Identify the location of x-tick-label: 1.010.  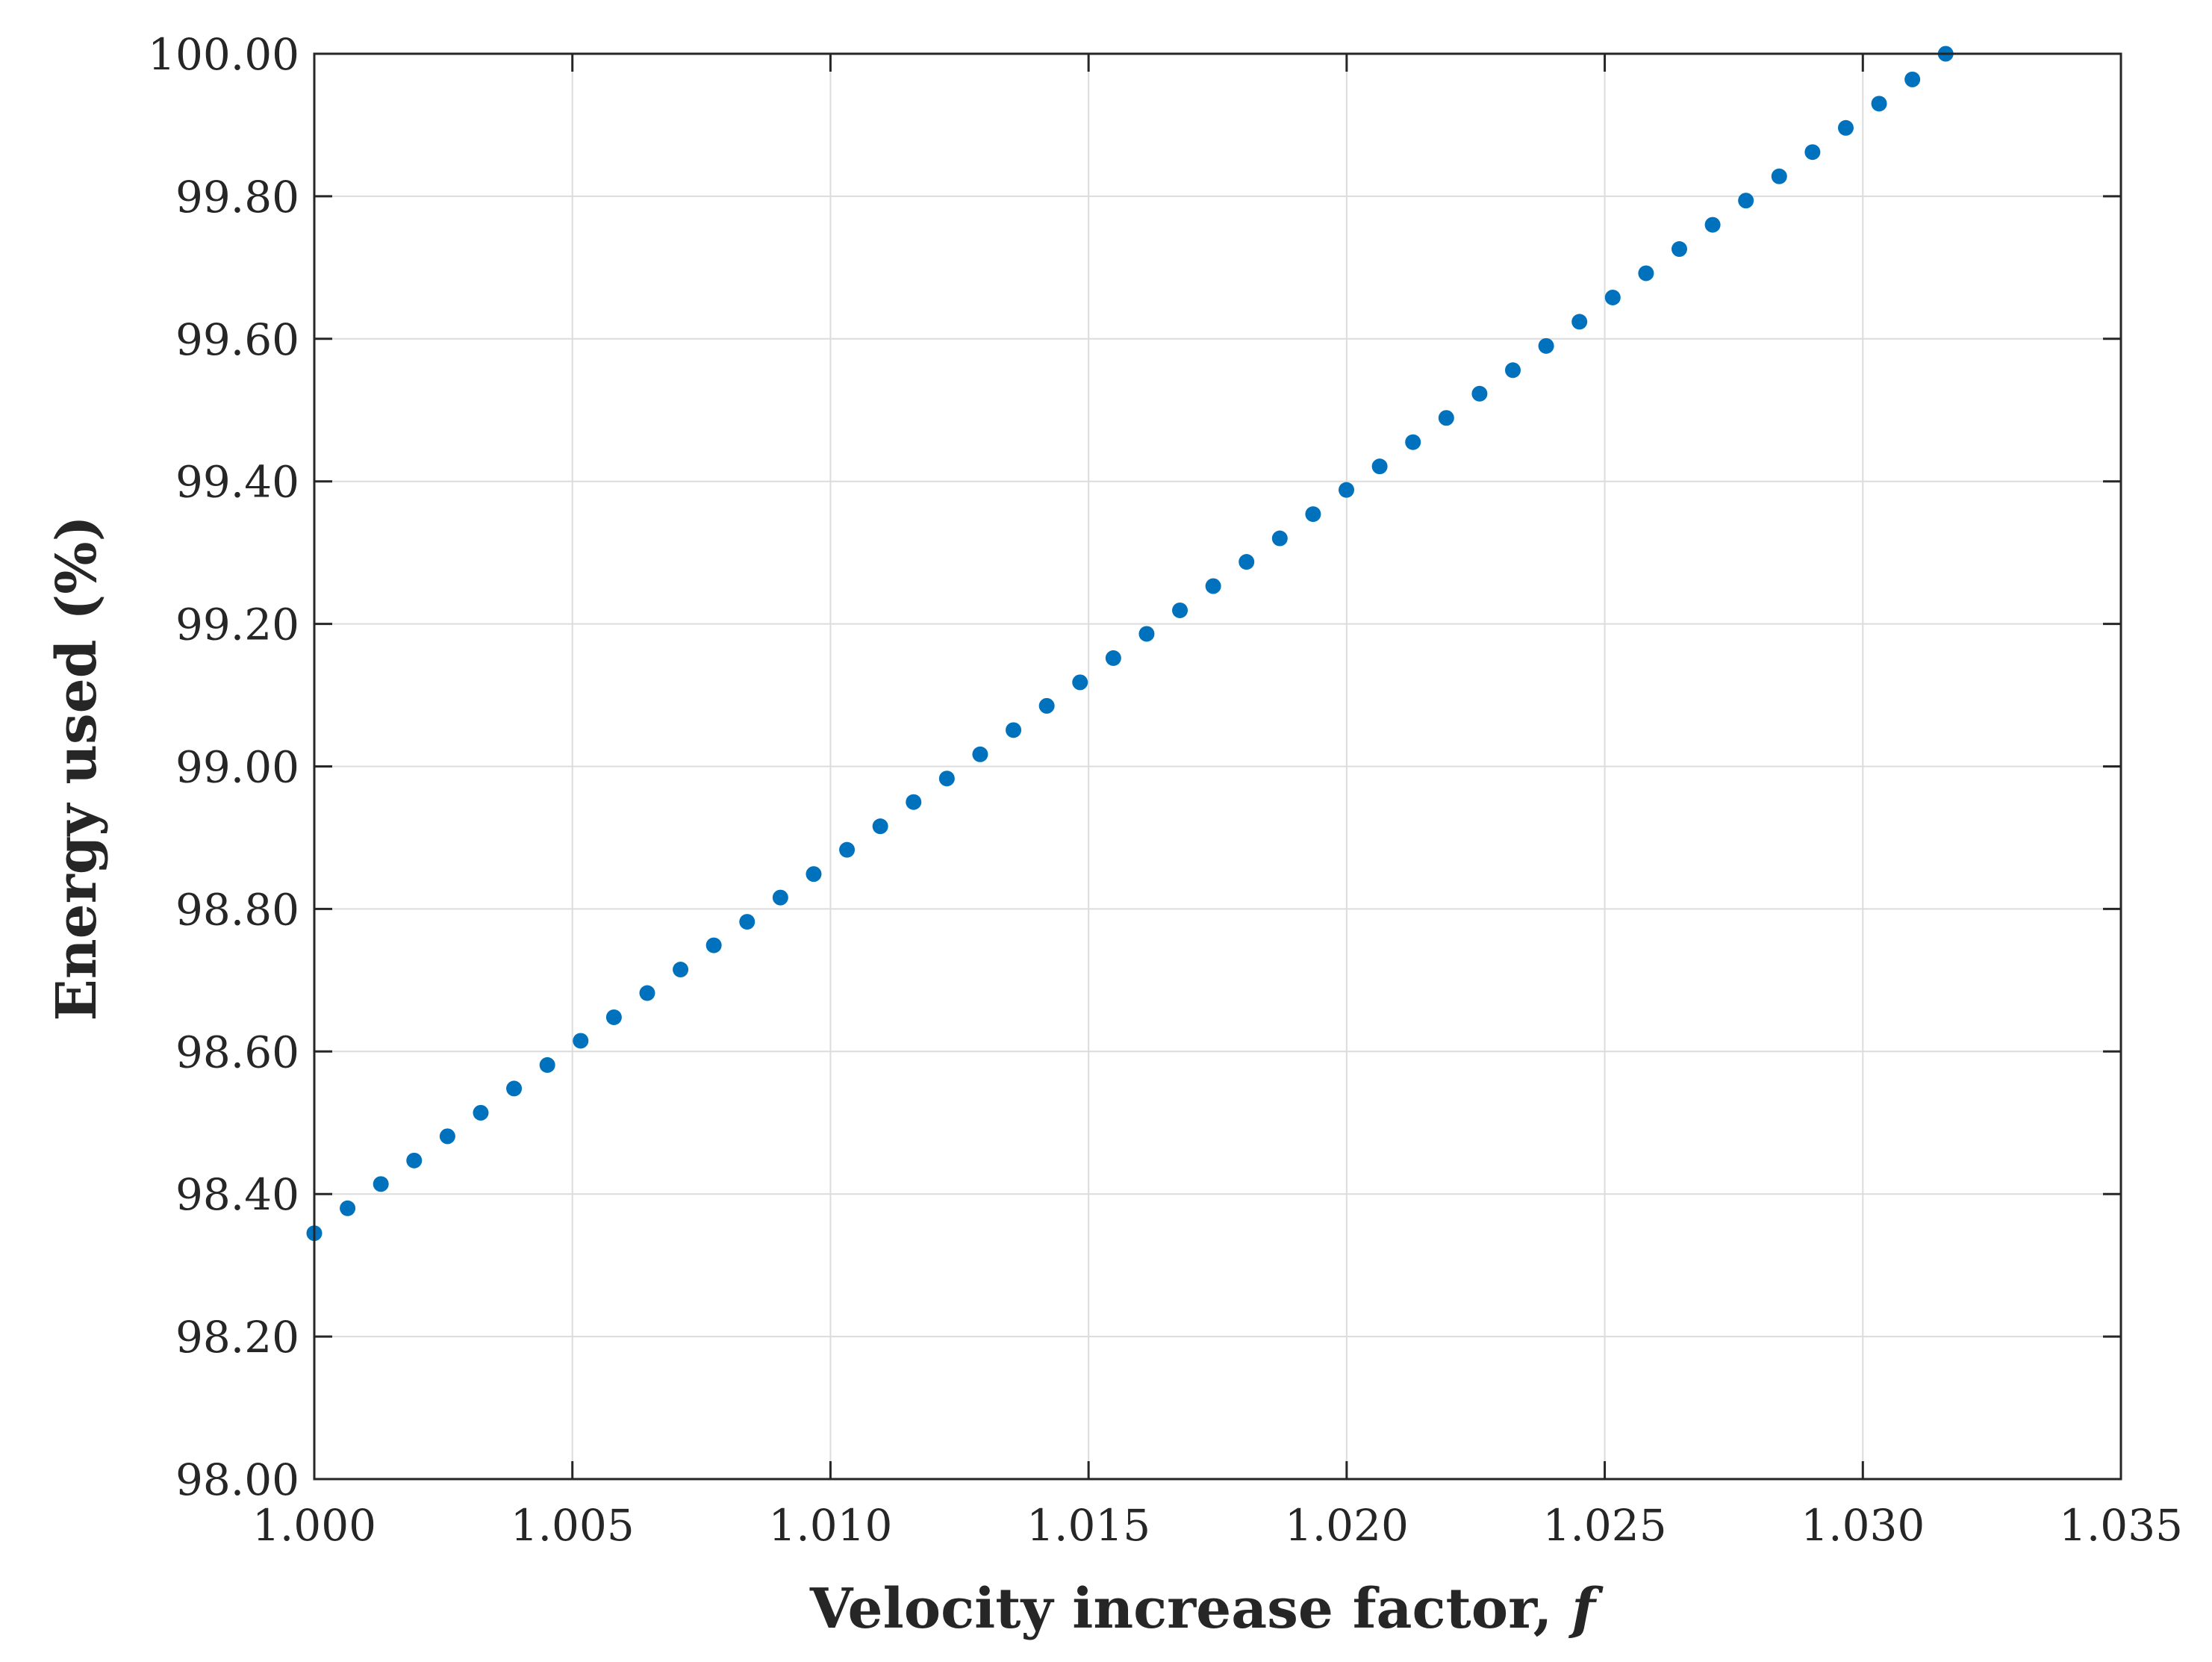
(830, 1525).